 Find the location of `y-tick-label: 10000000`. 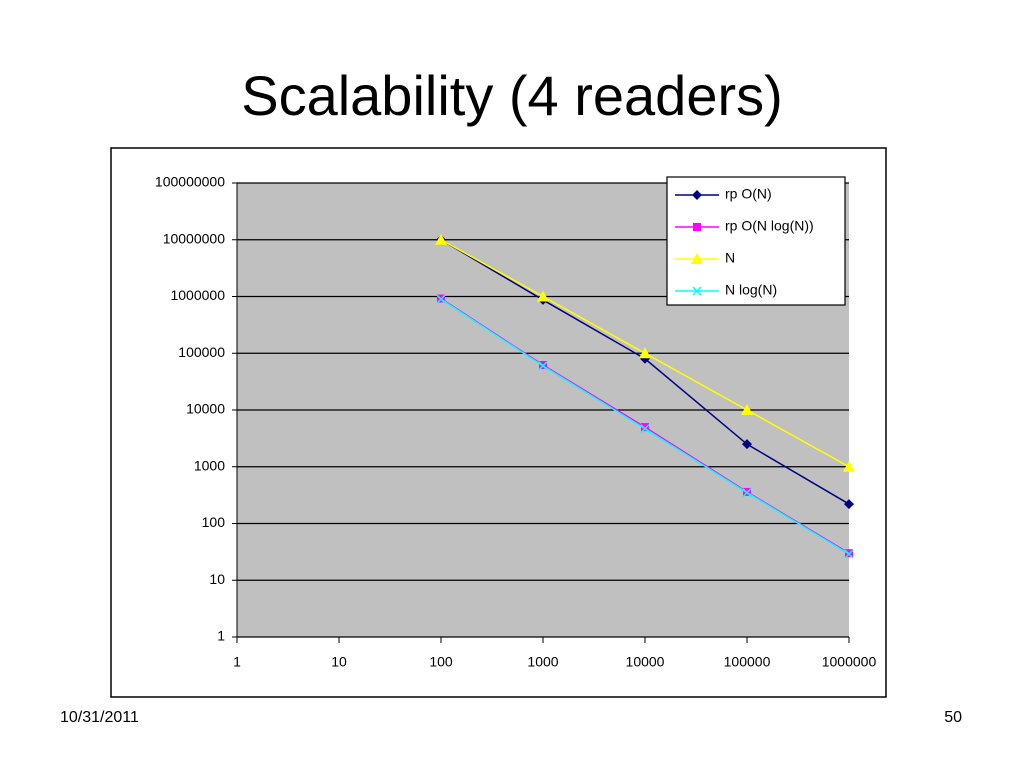

y-tick-label: 10000000 is located at coordinates (194, 238).